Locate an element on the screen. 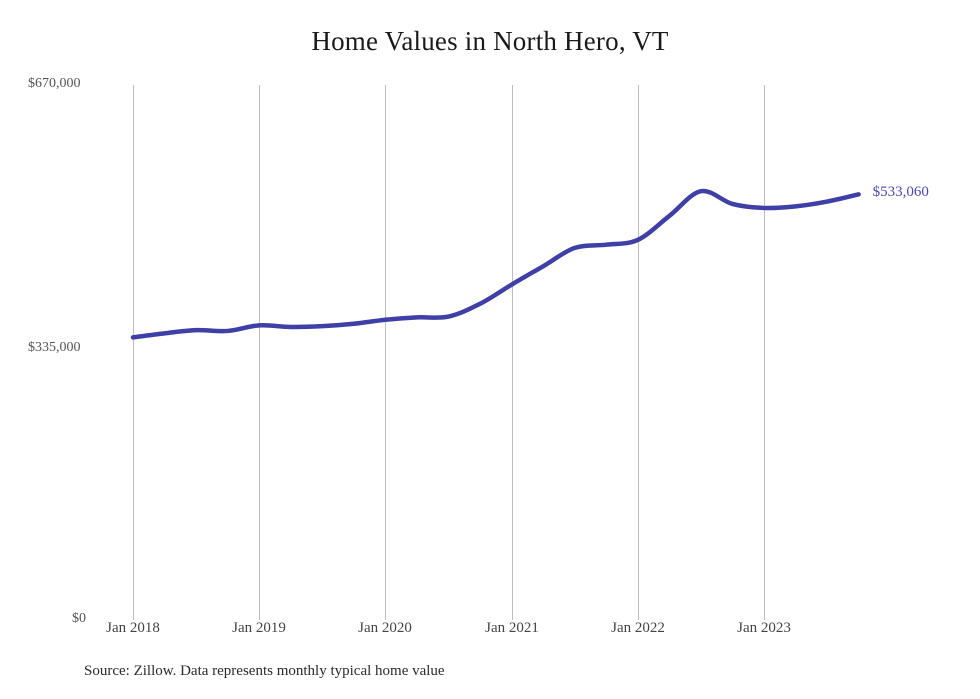 Image resolution: width=980 pixels, height=699 pixels. x-axis-tick-jan-2018: Jan 2018 is located at coordinates (133, 628).